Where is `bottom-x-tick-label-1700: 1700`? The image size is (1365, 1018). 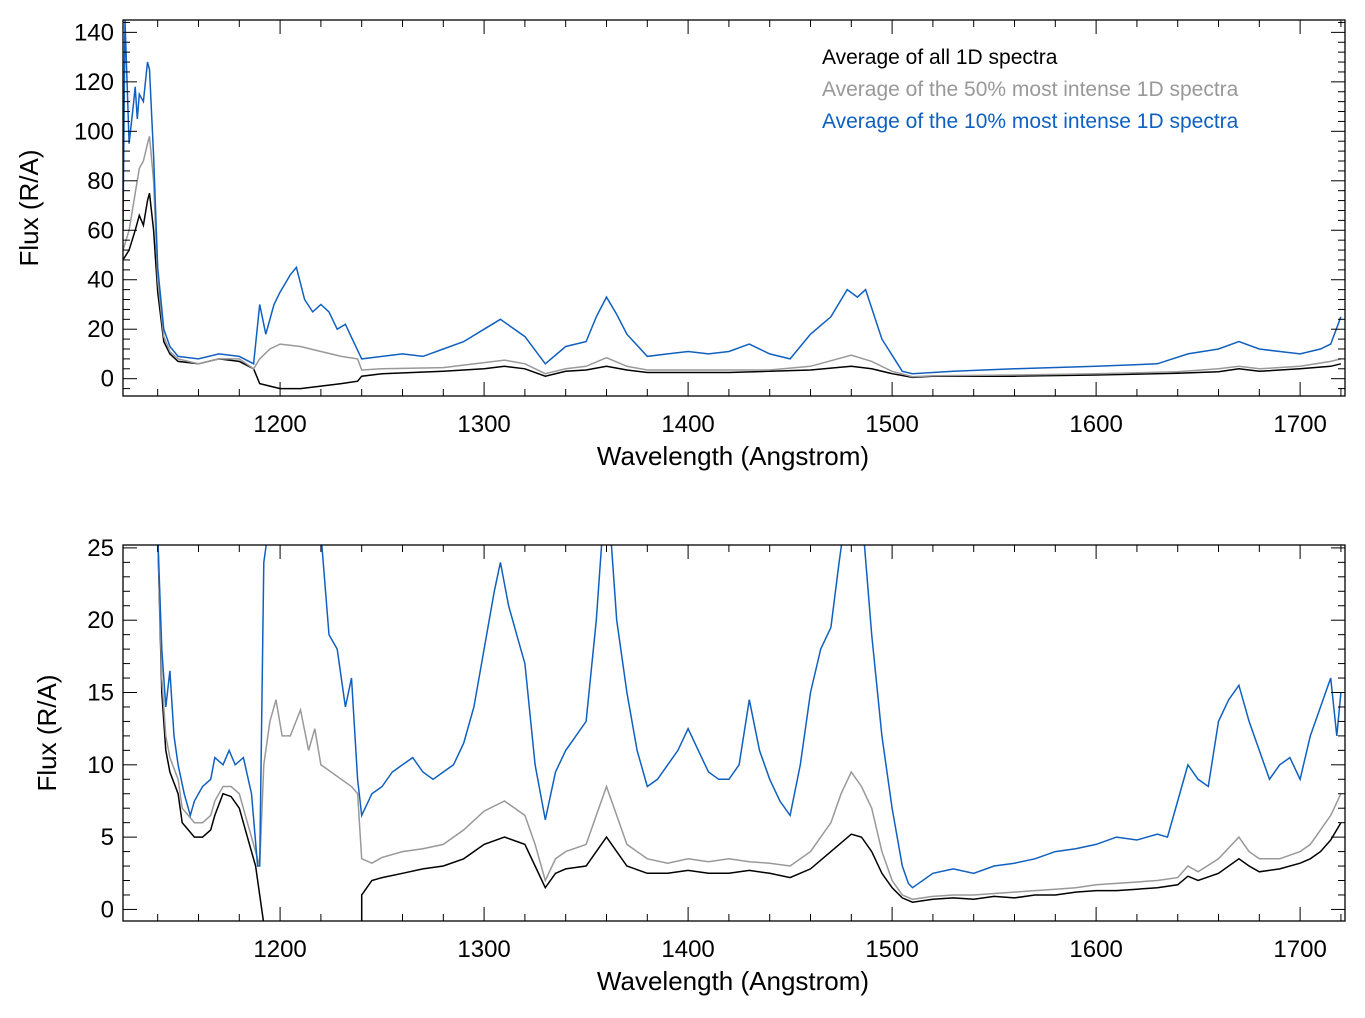
bottom-x-tick-label-1700: 1700 is located at coordinates (1299, 949).